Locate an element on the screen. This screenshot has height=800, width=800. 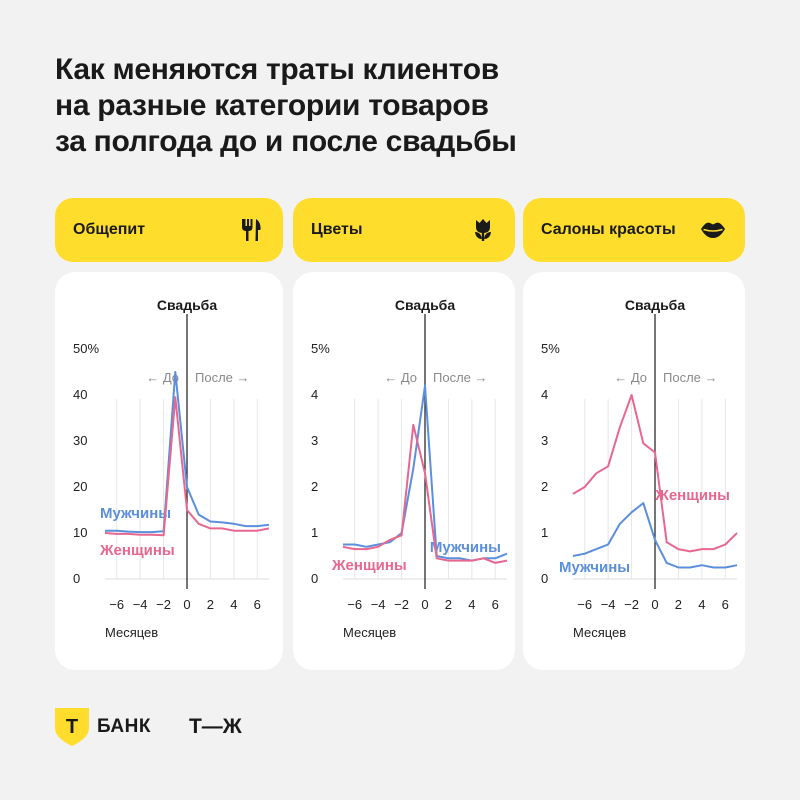
category-card-beauty: Салоны красоты is located at coordinates (634, 230).